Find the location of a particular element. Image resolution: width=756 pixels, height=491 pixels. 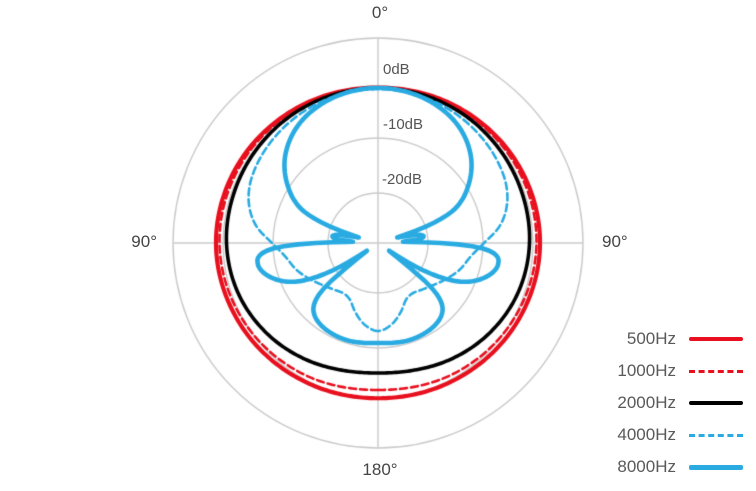

legend-item-500hz: 500Hz is located at coordinates (676, 339).